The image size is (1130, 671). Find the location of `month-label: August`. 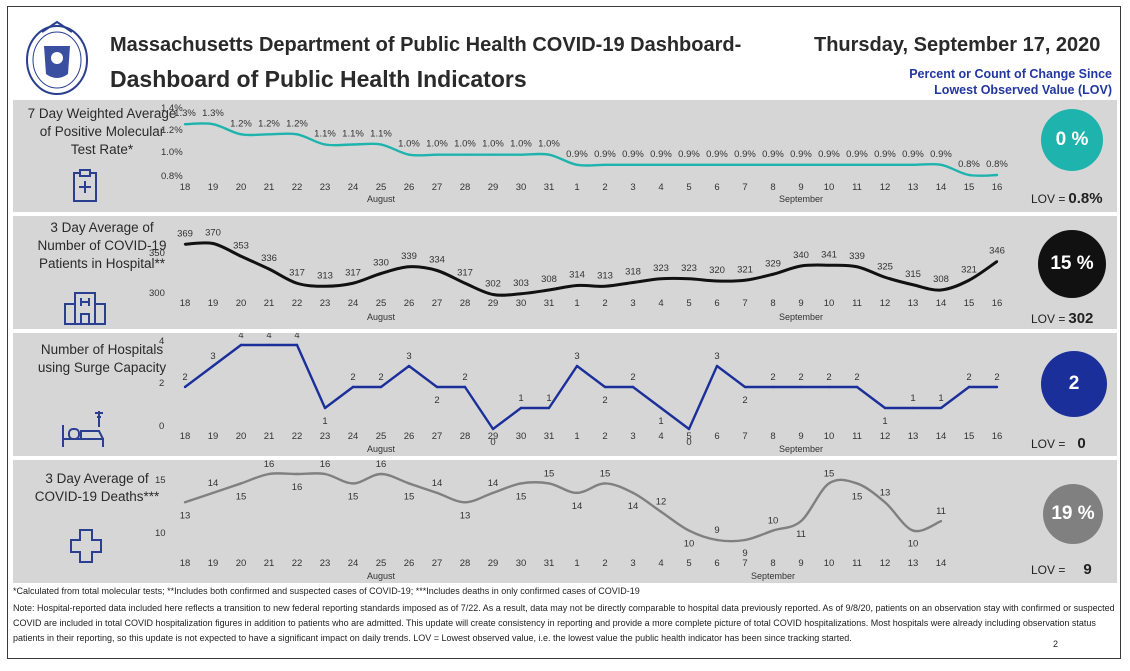

month-label: August is located at coordinates (381, 199).